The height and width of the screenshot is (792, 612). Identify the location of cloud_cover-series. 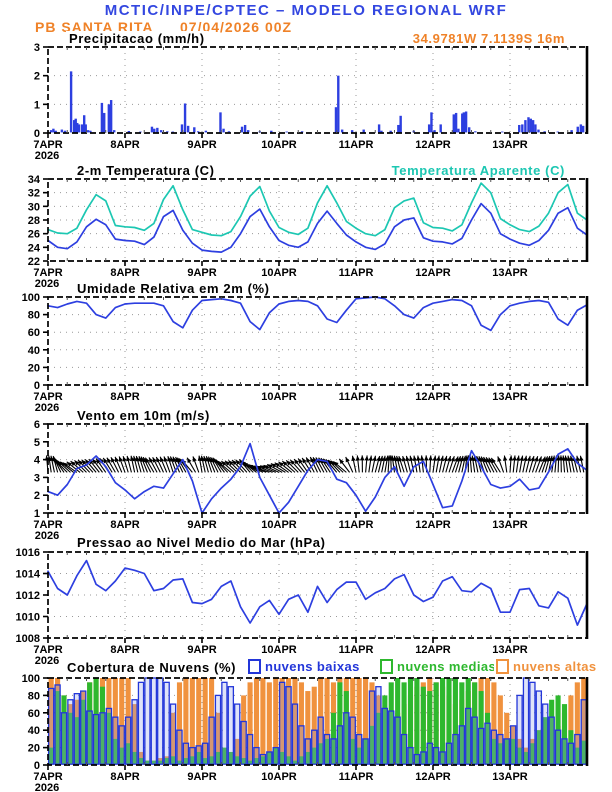
(317, 721).